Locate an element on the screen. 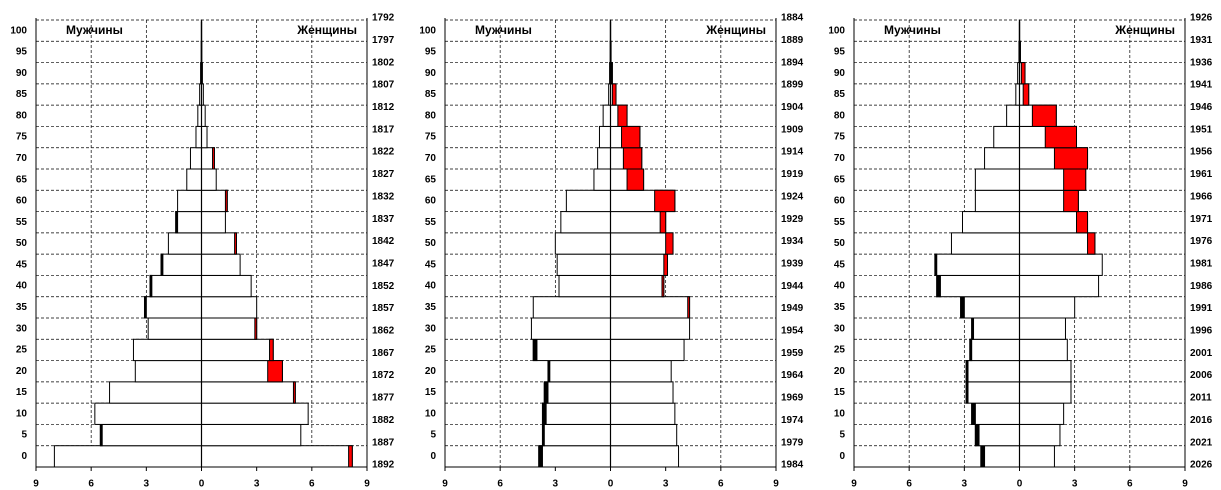 Image resolution: width=1221 pixels, height=490 pixels. birth-year-label: 1792 is located at coordinates (383, 18).